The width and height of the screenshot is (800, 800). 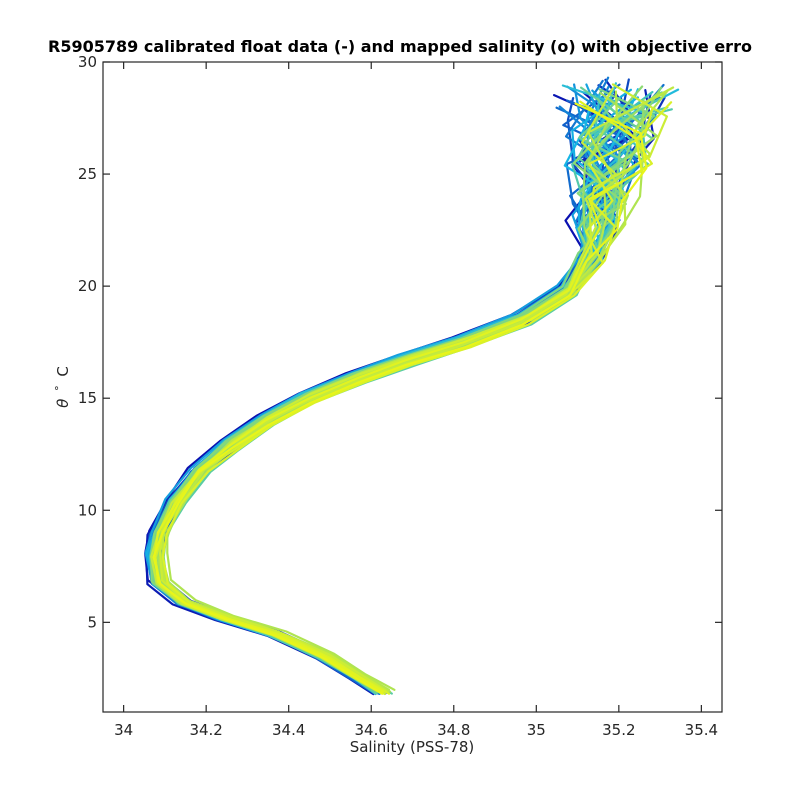 I want to click on y-axis-label-degree: °, so click(x=59, y=388).